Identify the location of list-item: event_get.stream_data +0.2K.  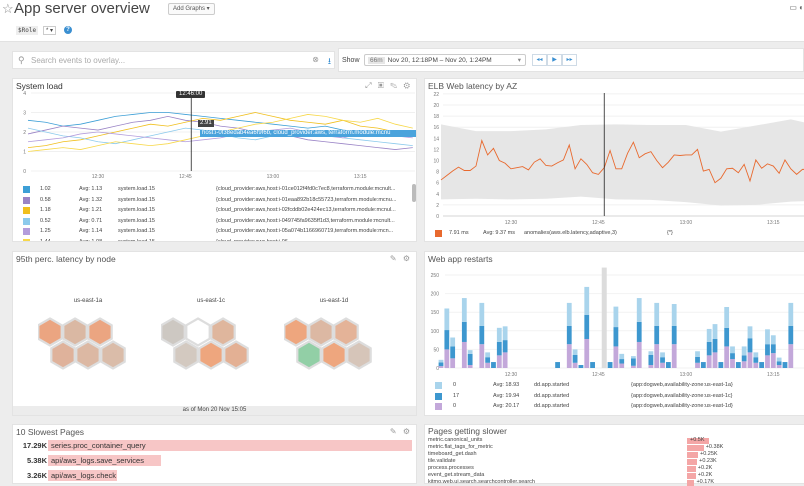
(614, 475).